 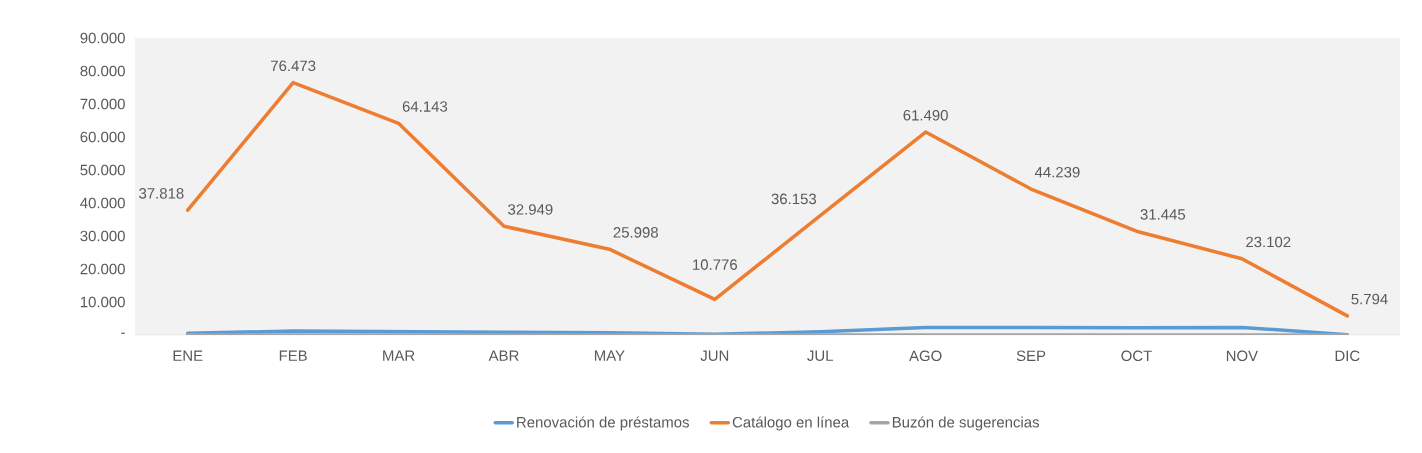 I want to click on x-tick-label: ENE, so click(x=188, y=355).